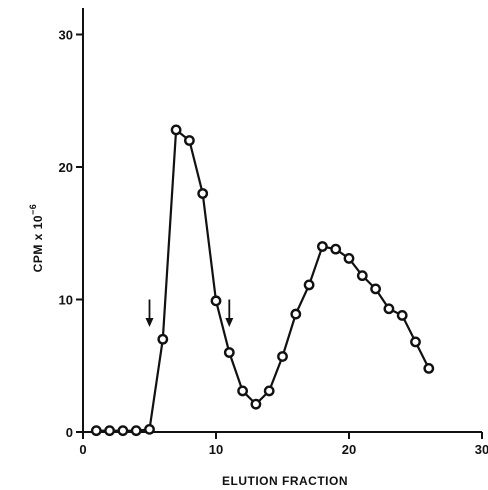  I want to click on x-tick-label: 30, so click(481, 449).